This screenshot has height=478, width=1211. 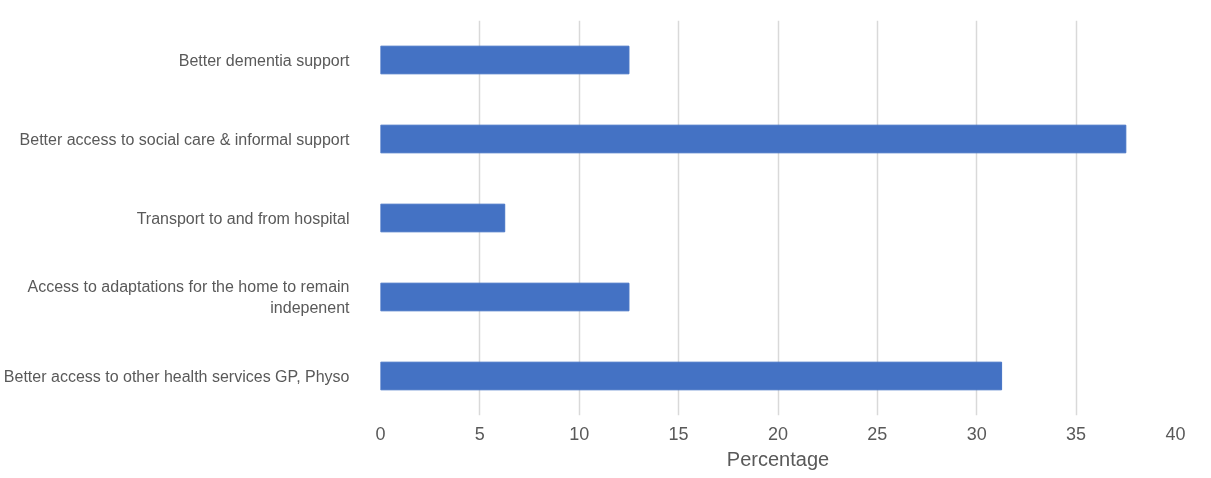 I want to click on x-tick-label: 25, so click(x=877, y=433).